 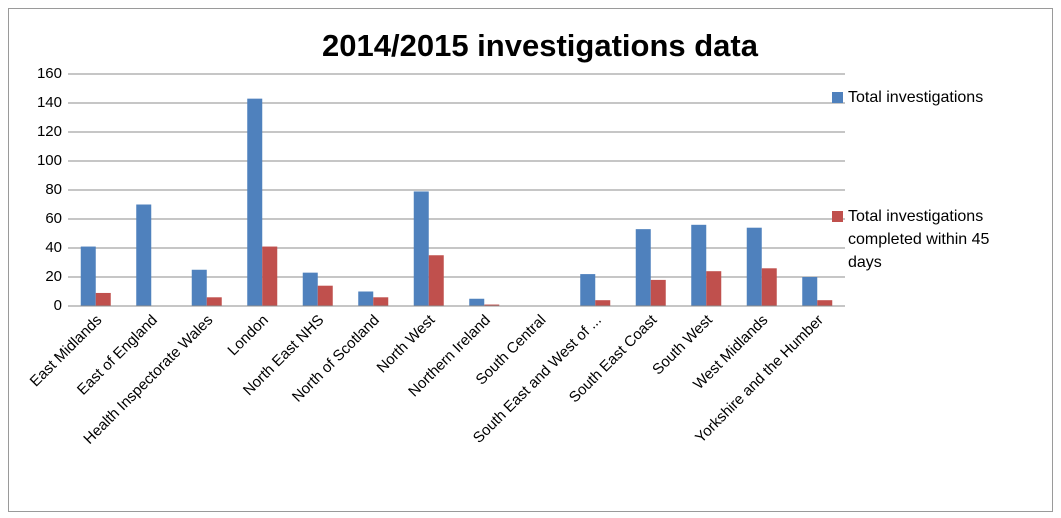 What do you see at coordinates (58, 305) in the screenshot?
I see `y-tick-label: 0` at bounding box center [58, 305].